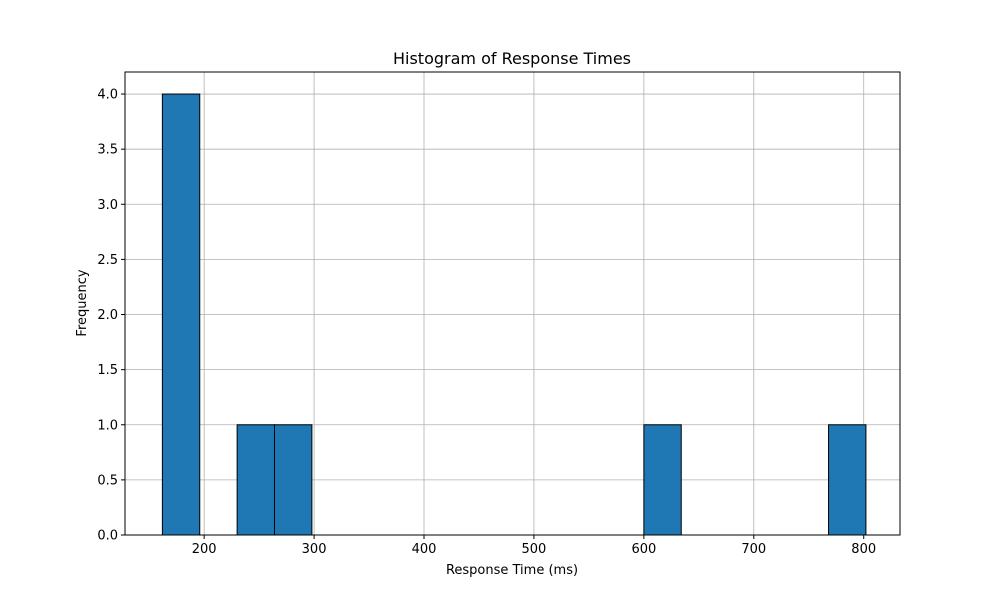 The width and height of the screenshot is (1000, 600). I want to click on y-tick-label: 0.5, so click(107, 480).